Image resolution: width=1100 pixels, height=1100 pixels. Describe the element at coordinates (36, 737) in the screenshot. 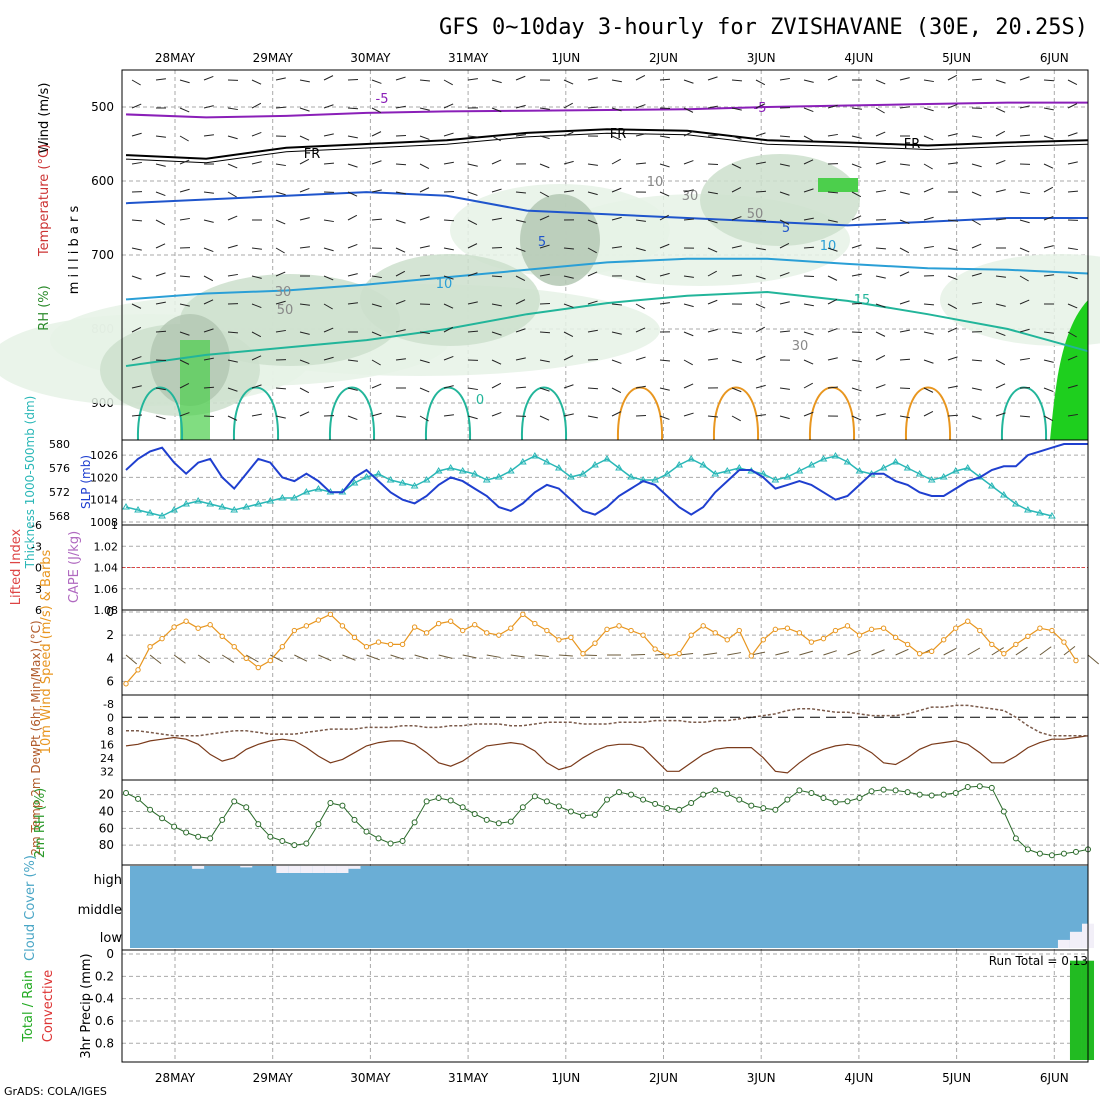

I see `temperature-axis-label: 2m Temp 2m DewPt (6hr Min/Max) (°C)` at that location.